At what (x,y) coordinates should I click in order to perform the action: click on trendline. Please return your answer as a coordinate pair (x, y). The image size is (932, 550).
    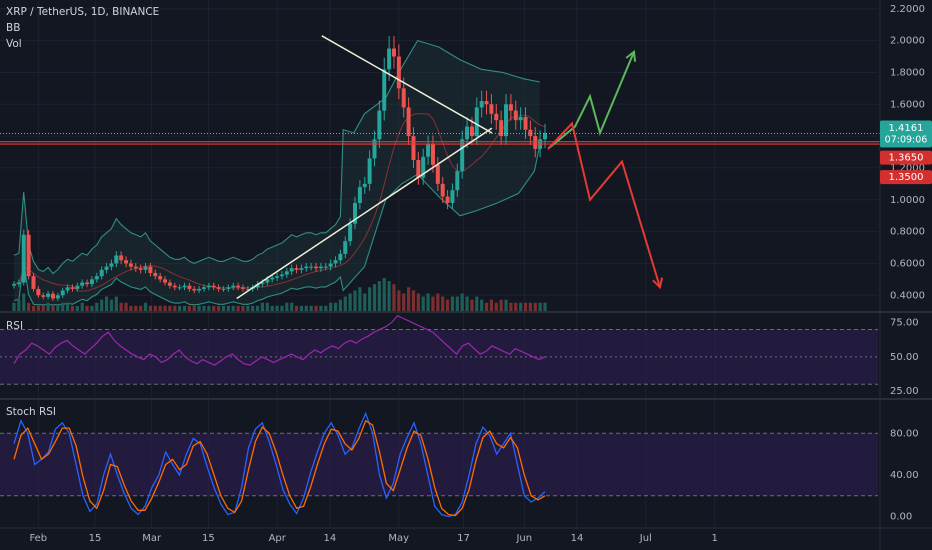
    Looking at the image, I should click on (364, 213).